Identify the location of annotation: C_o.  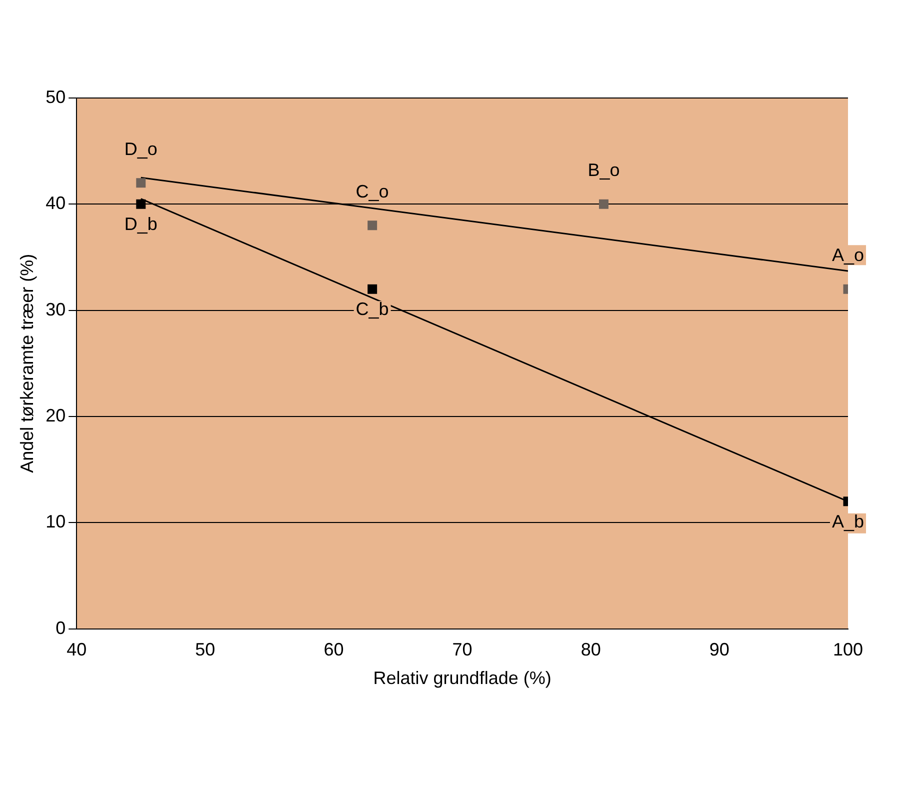
(372, 191).